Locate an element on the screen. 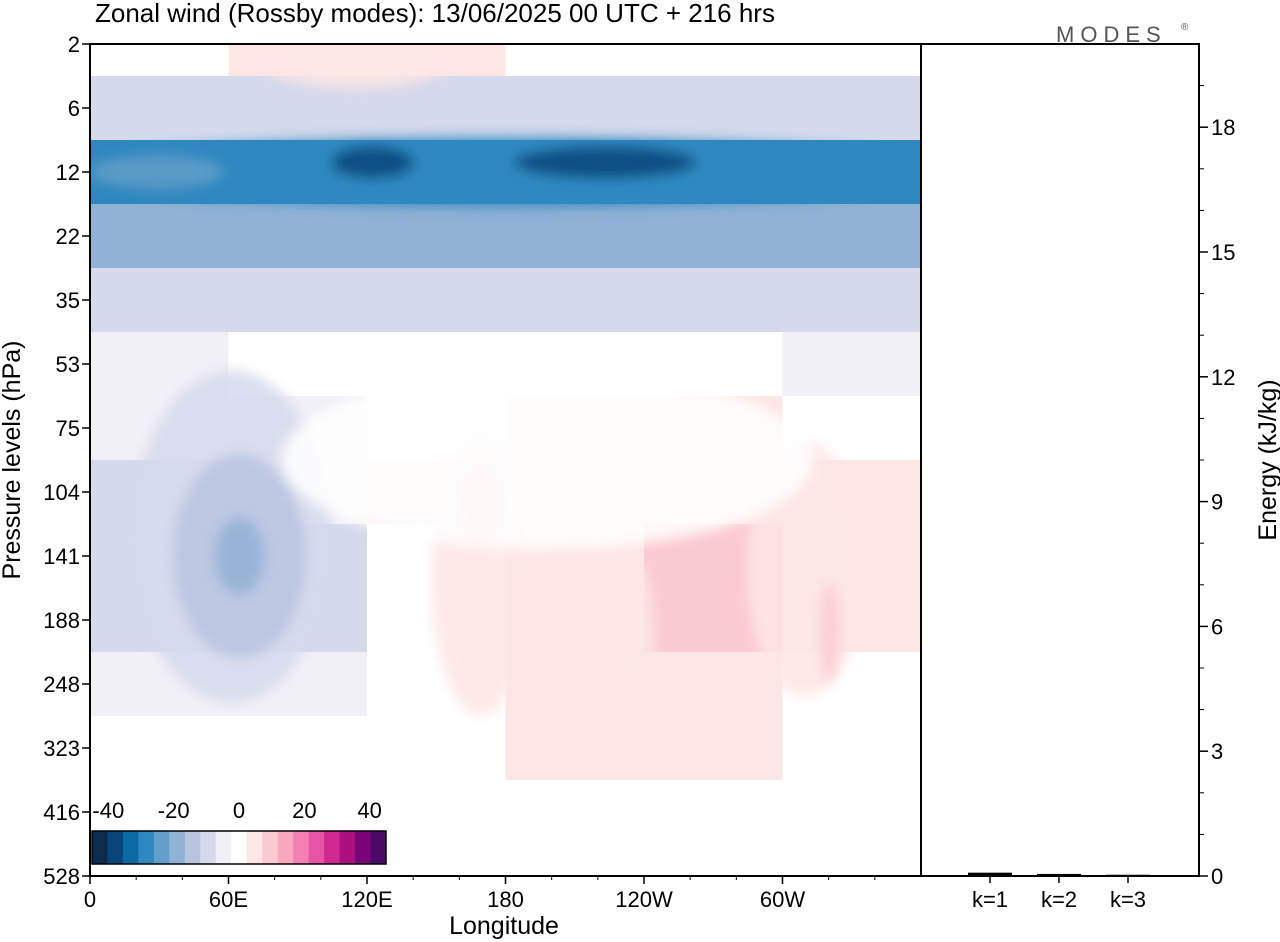 The height and width of the screenshot is (942, 1280). y-tick-label: 6 is located at coordinates (74, 108).